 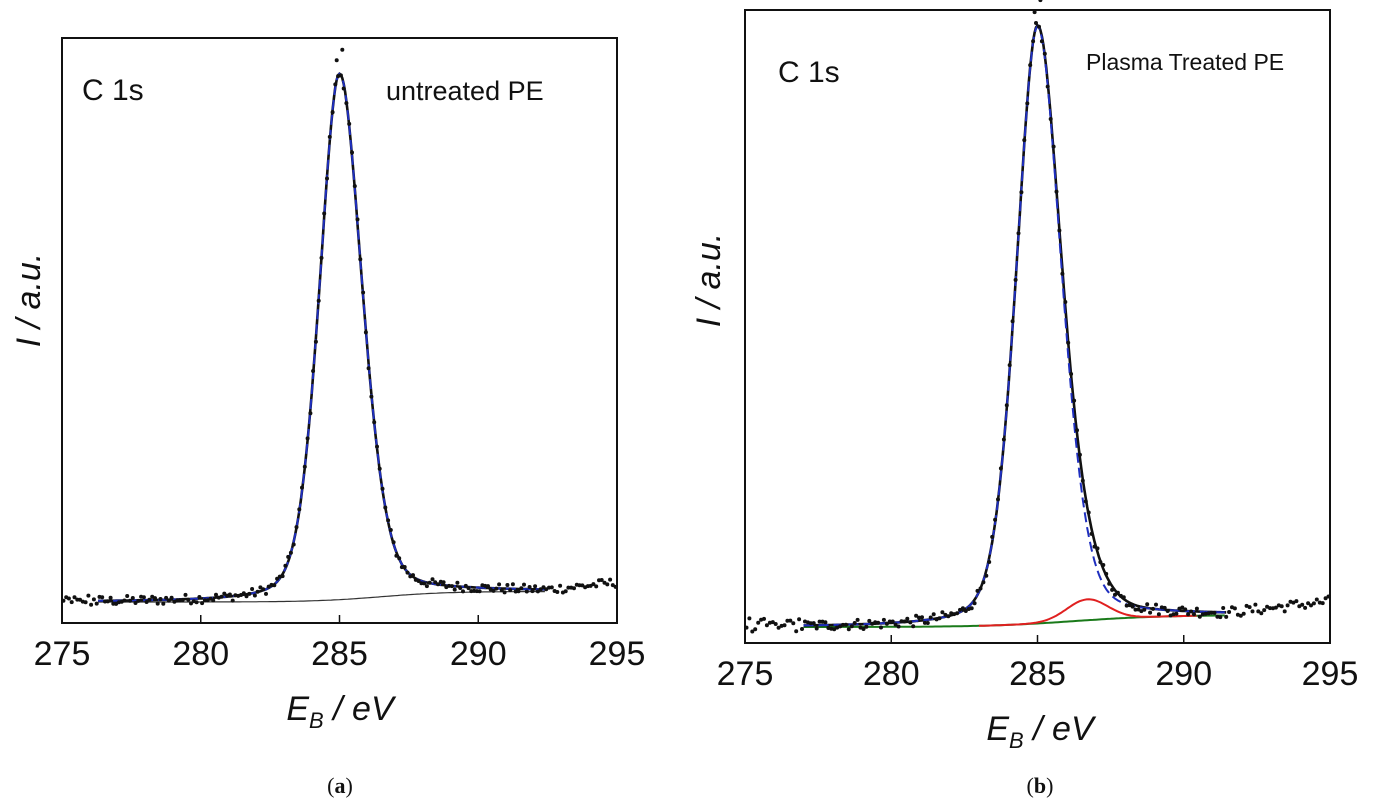 What do you see at coordinates (809, 72) in the screenshot?
I see `element-label-b: C 1s` at bounding box center [809, 72].